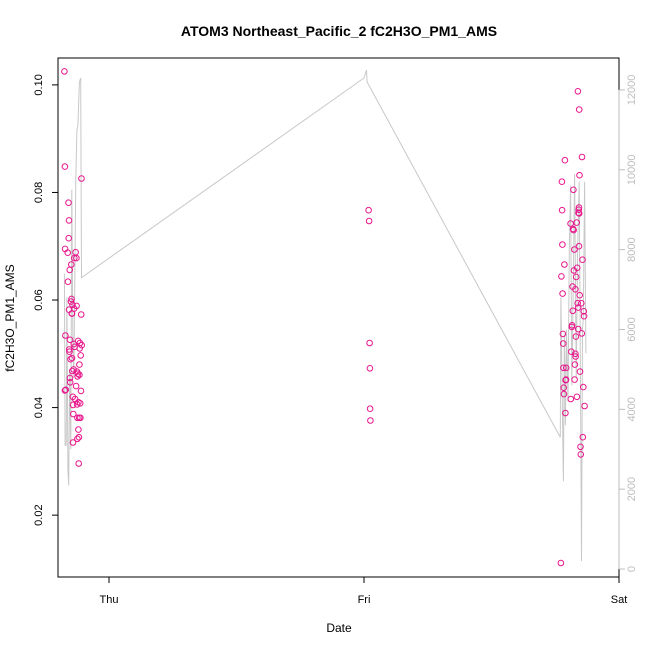 The width and height of the screenshot is (650, 650). I want to click on y2-tick-label: 10000, so click(632, 169).